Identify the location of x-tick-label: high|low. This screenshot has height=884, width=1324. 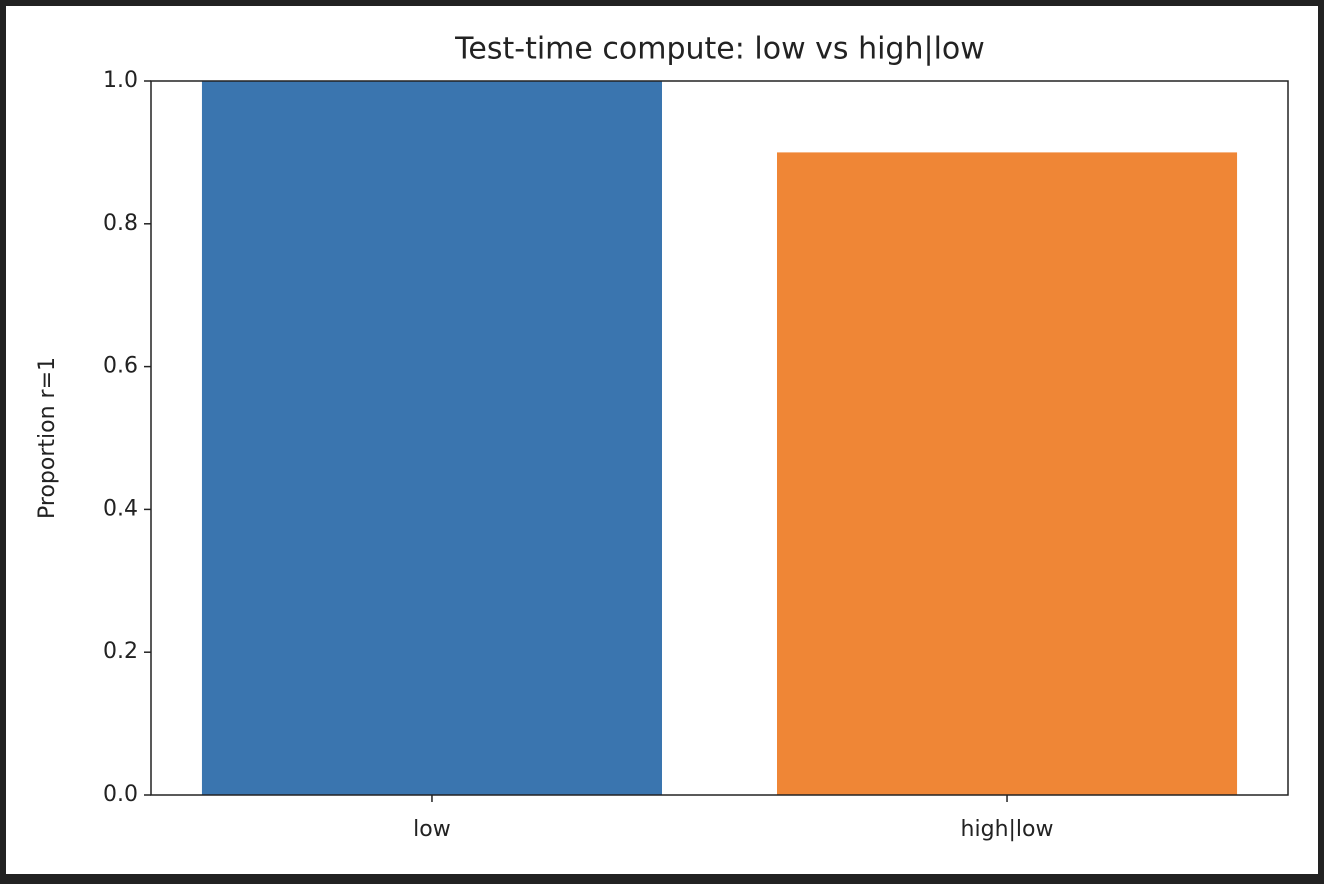
(1007, 829).